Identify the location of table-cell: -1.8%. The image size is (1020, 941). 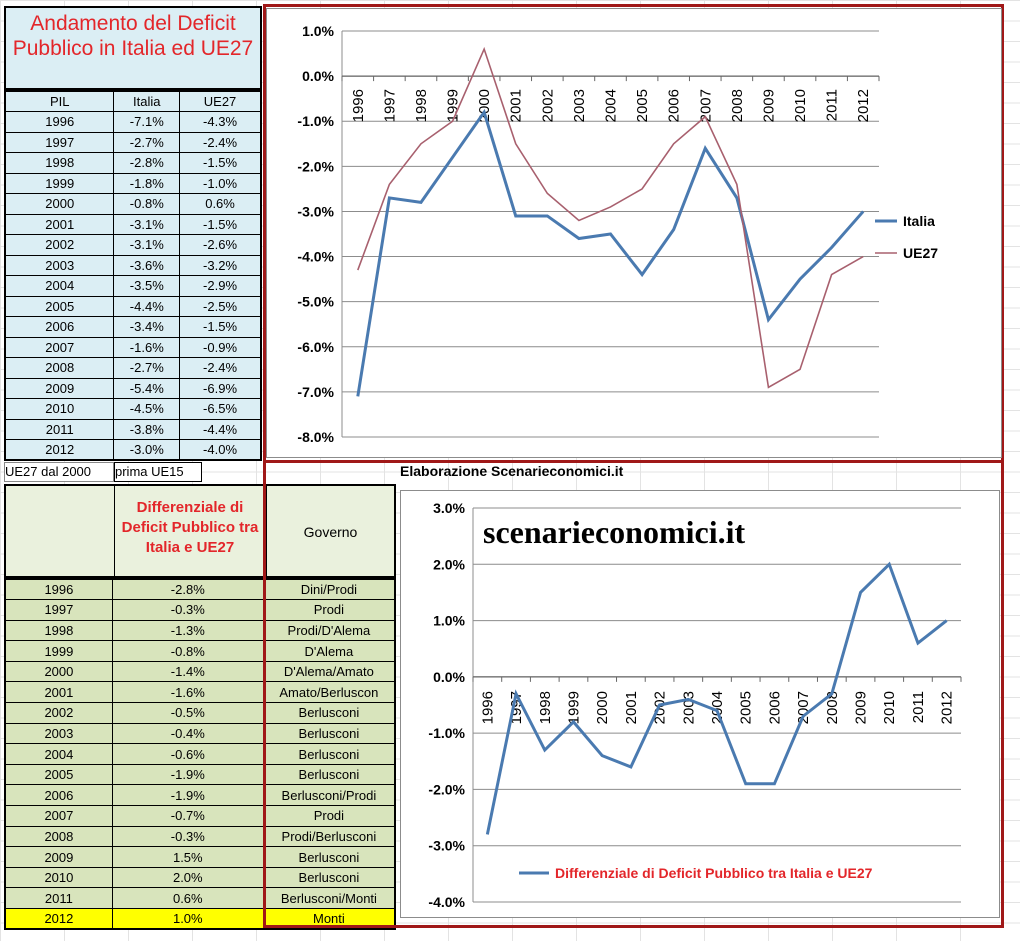
(147, 183).